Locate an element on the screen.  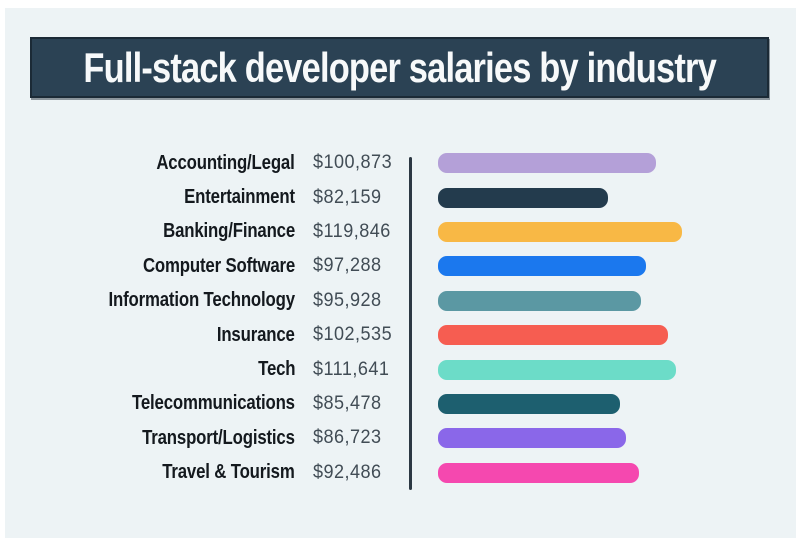
salary-value-cell: $85,478 is located at coordinates (352, 404).